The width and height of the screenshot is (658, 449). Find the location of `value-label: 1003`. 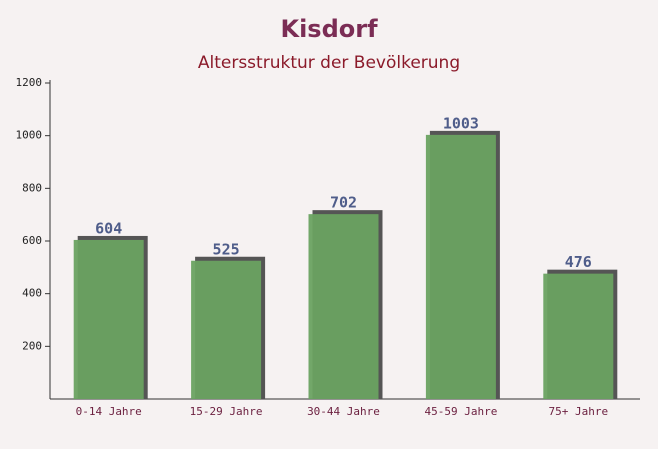

value-label: 1003 is located at coordinates (461, 123).